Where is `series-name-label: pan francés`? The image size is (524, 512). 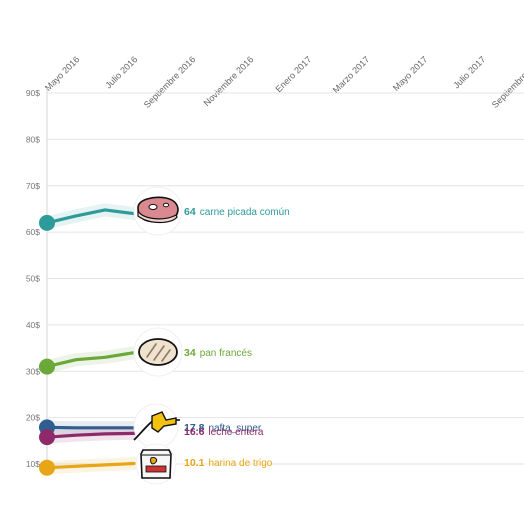
series-name-label: pan francés is located at coordinates (226, 353).